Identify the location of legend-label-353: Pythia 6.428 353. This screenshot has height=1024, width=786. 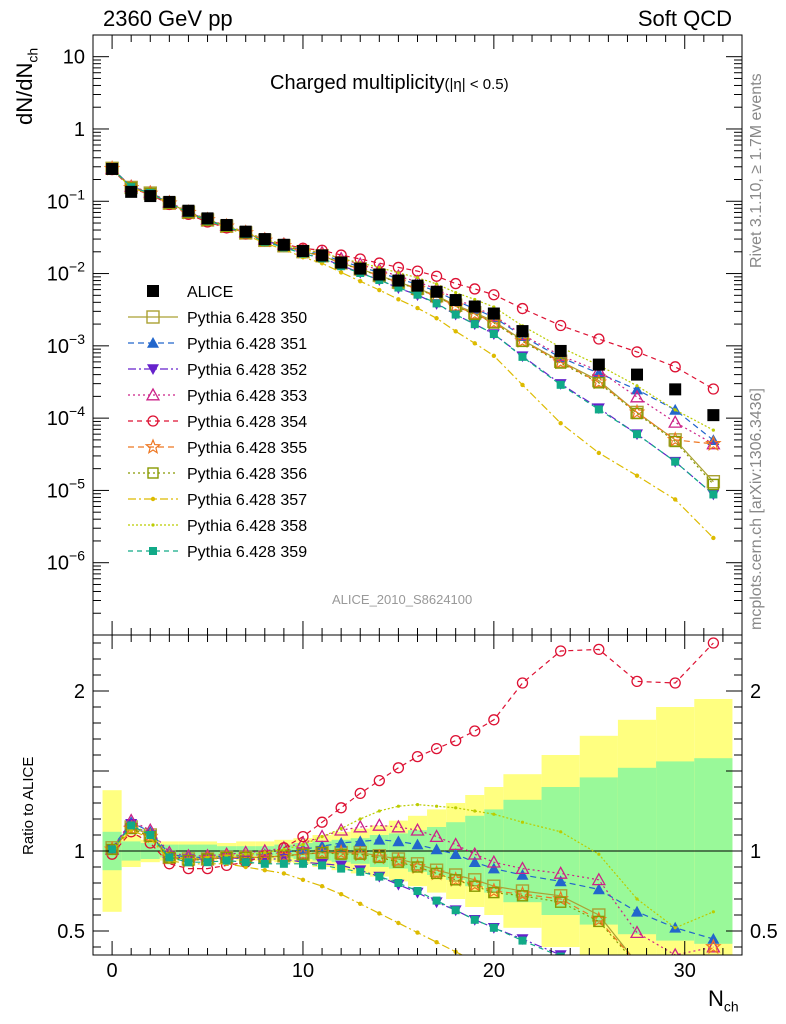
(247, 396).